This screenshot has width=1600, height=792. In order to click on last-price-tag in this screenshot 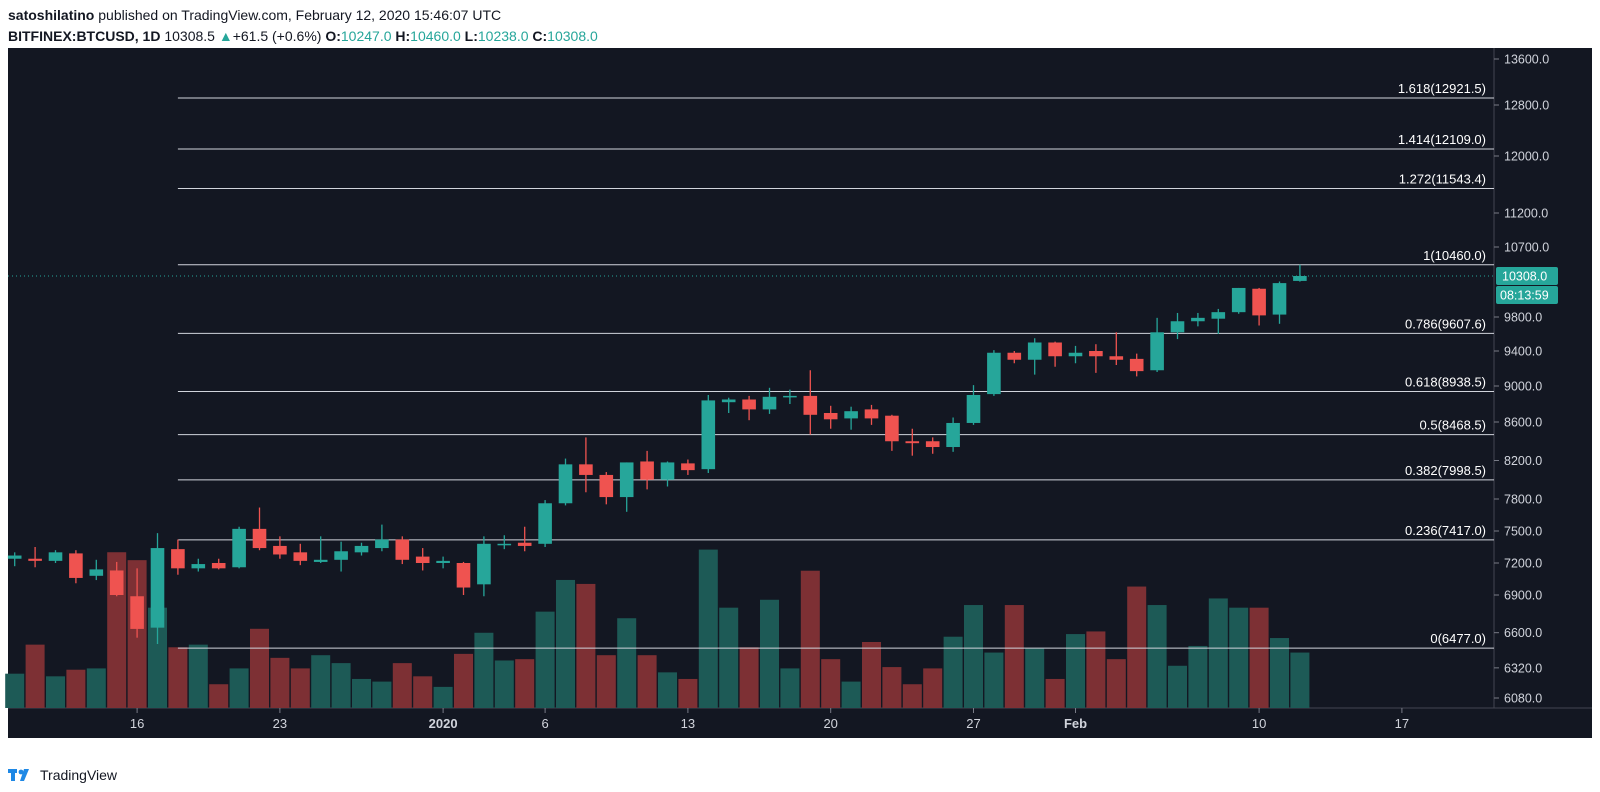, I will do `click(1527, 276)`.